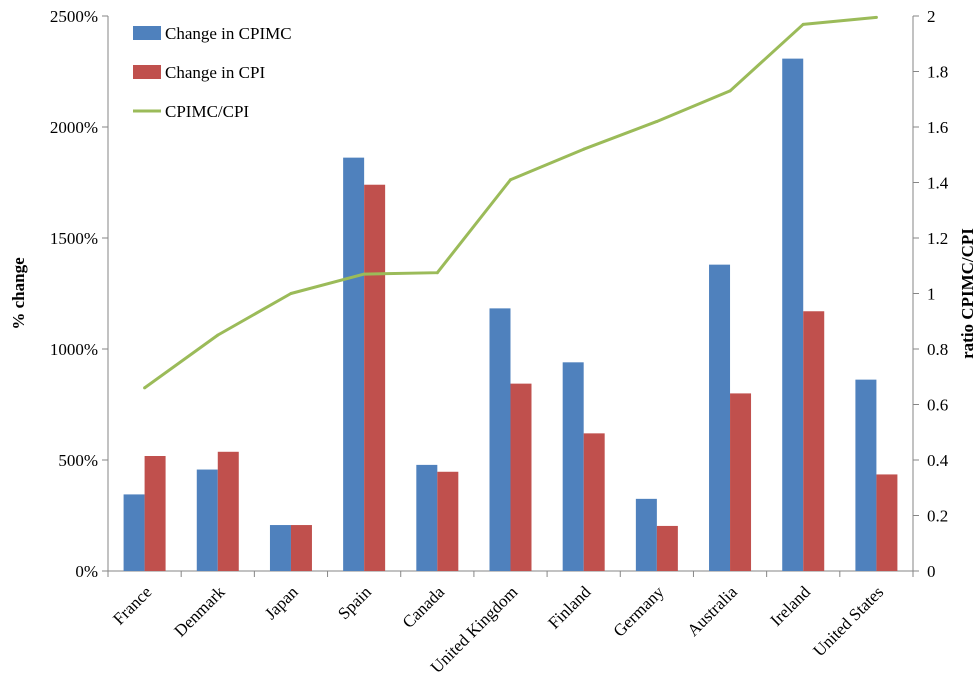  I want to click on right-tick-label: 1.4, so click(938, 183).